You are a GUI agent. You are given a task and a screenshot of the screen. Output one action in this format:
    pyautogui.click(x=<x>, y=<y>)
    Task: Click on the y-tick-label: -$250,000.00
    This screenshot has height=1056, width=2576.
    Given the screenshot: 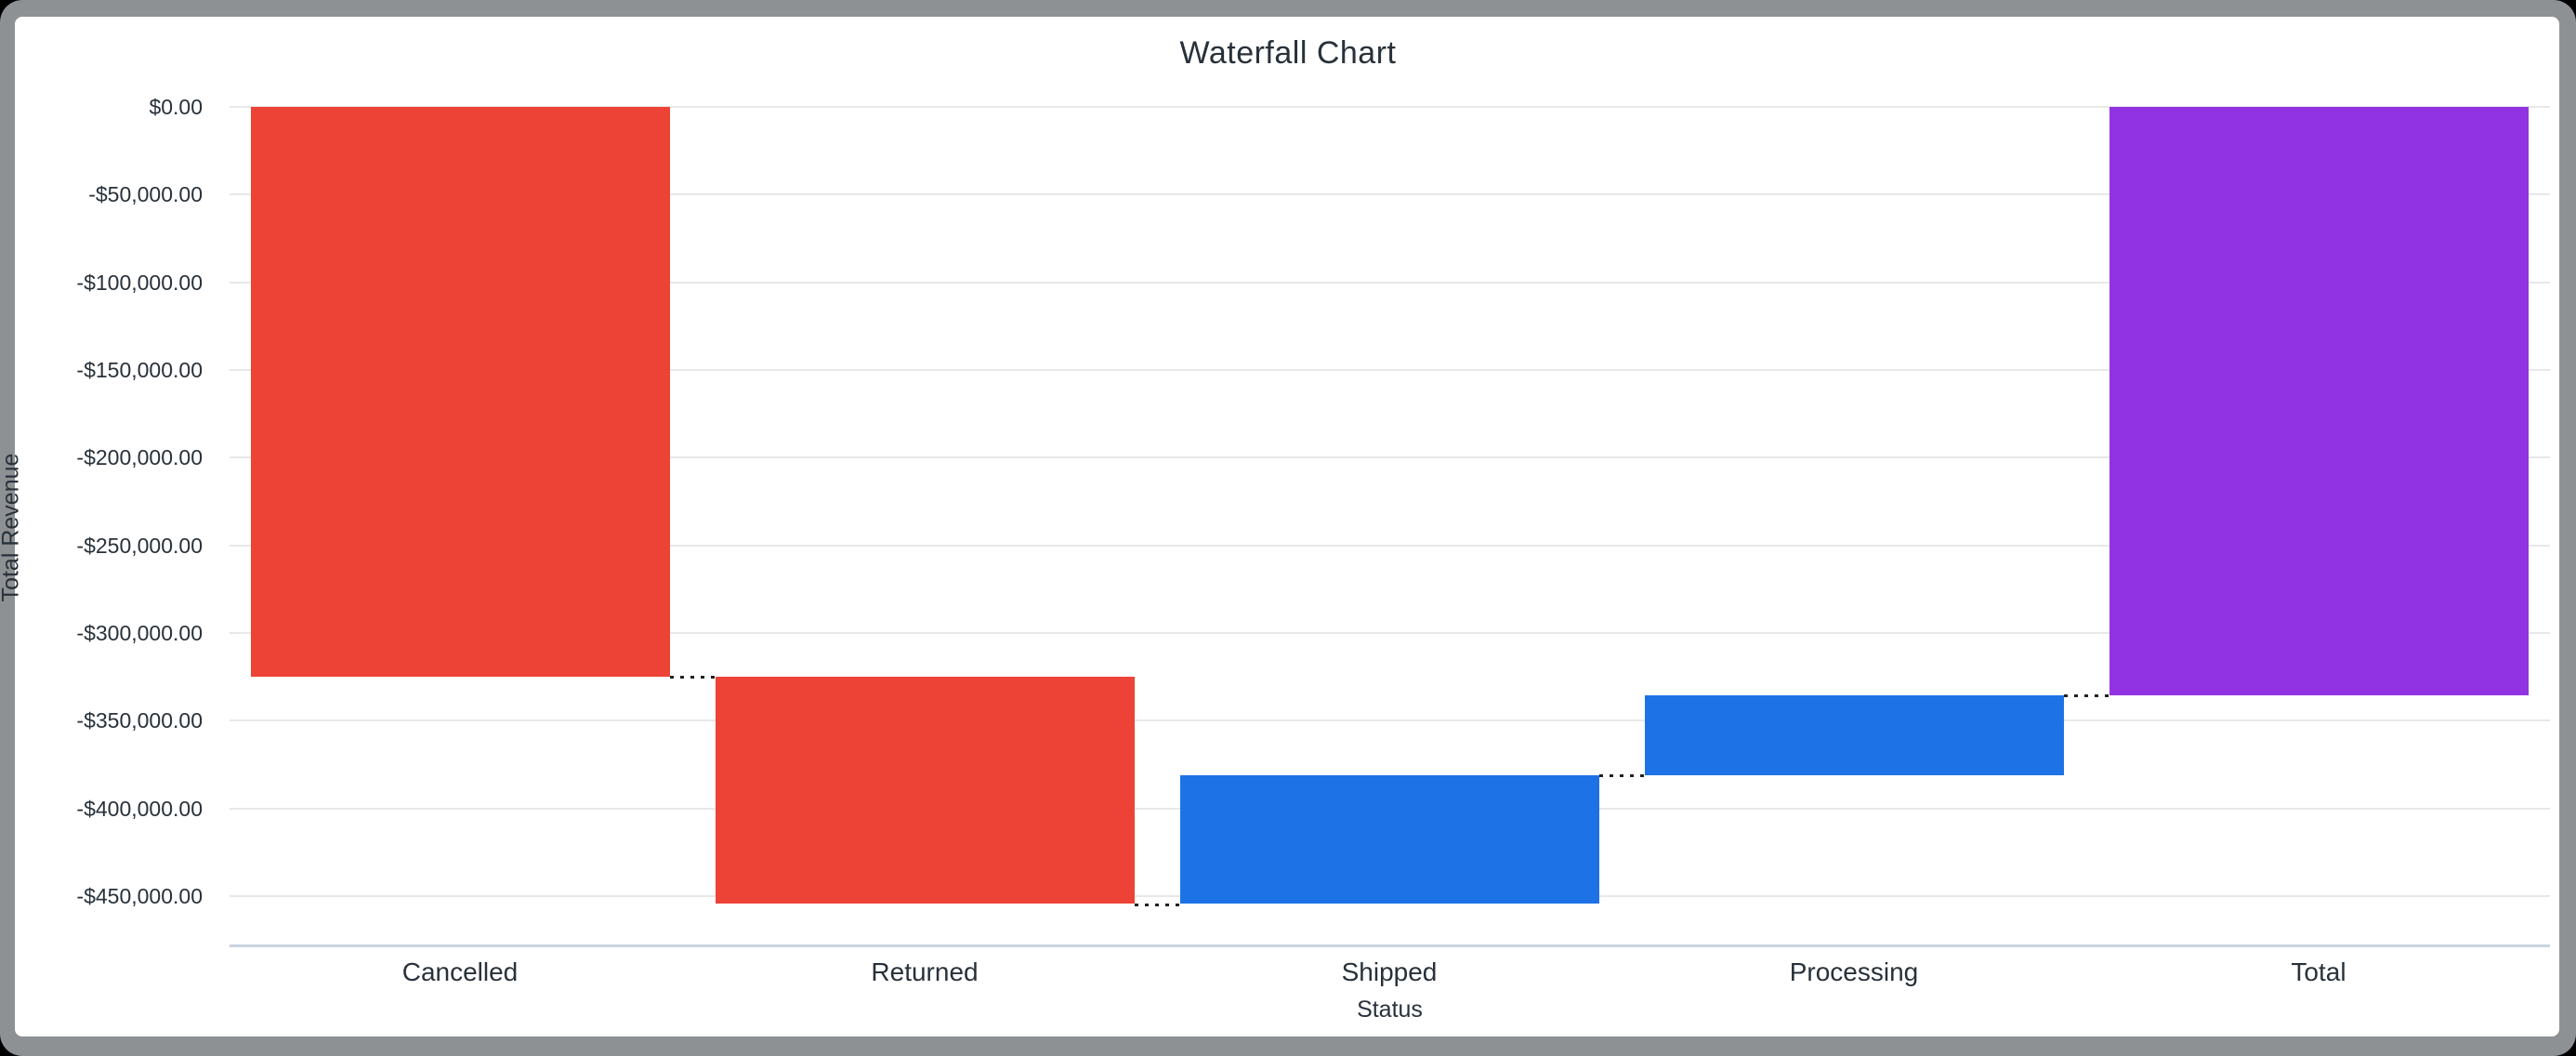 What is the action you would take?
    pyautogui.click(x=139, y=545)
    